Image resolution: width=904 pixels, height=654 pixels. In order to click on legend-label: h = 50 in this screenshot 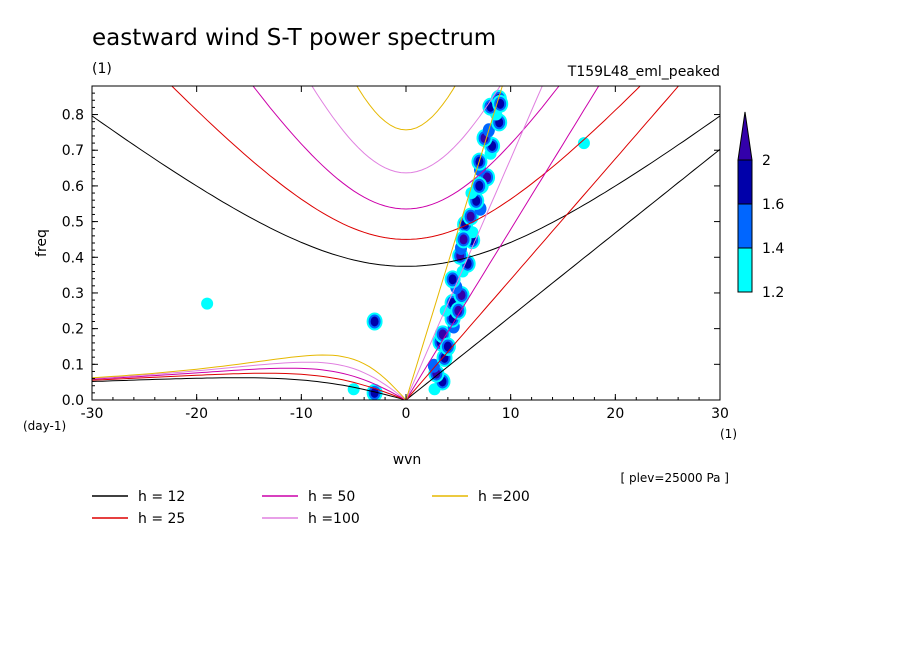, I will do `click(331, 497)`.